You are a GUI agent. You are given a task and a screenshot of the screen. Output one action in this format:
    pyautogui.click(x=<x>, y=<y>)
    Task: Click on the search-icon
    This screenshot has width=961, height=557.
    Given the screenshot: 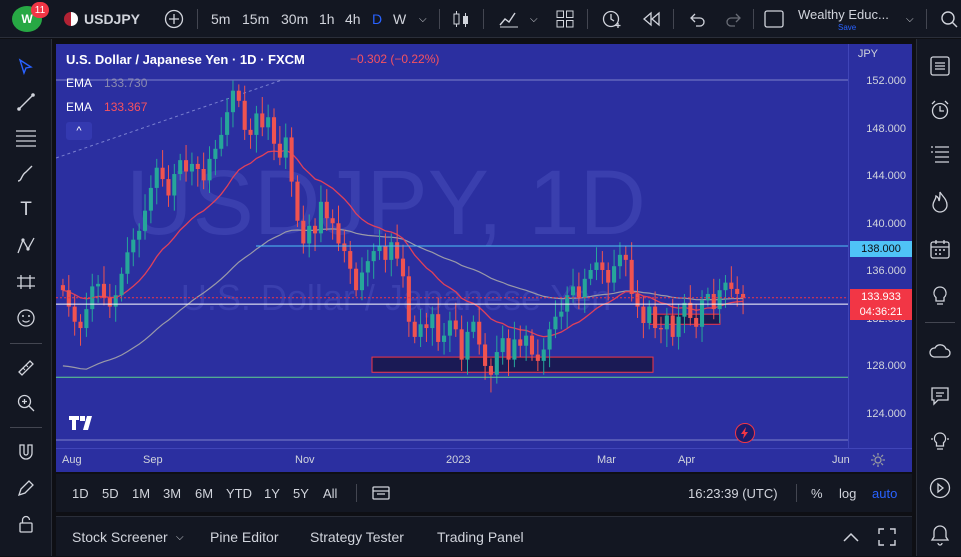 What is the action you would take?
    pyautogui.click(x=949, y=19)
    